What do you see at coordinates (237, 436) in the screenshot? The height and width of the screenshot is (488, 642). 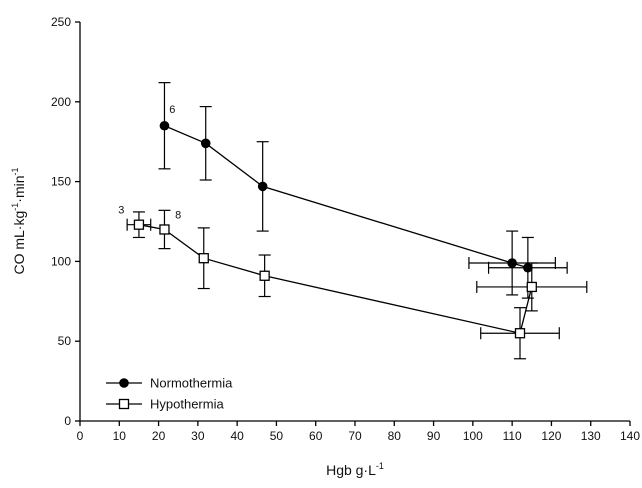 I see `x-tick-label: 40` at bounding box center [237, 436].